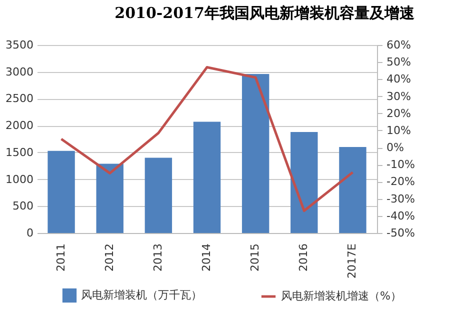 This screenshot has width=476, height=321. I want to click on x-tick-label: 2013, so click(157, 258).